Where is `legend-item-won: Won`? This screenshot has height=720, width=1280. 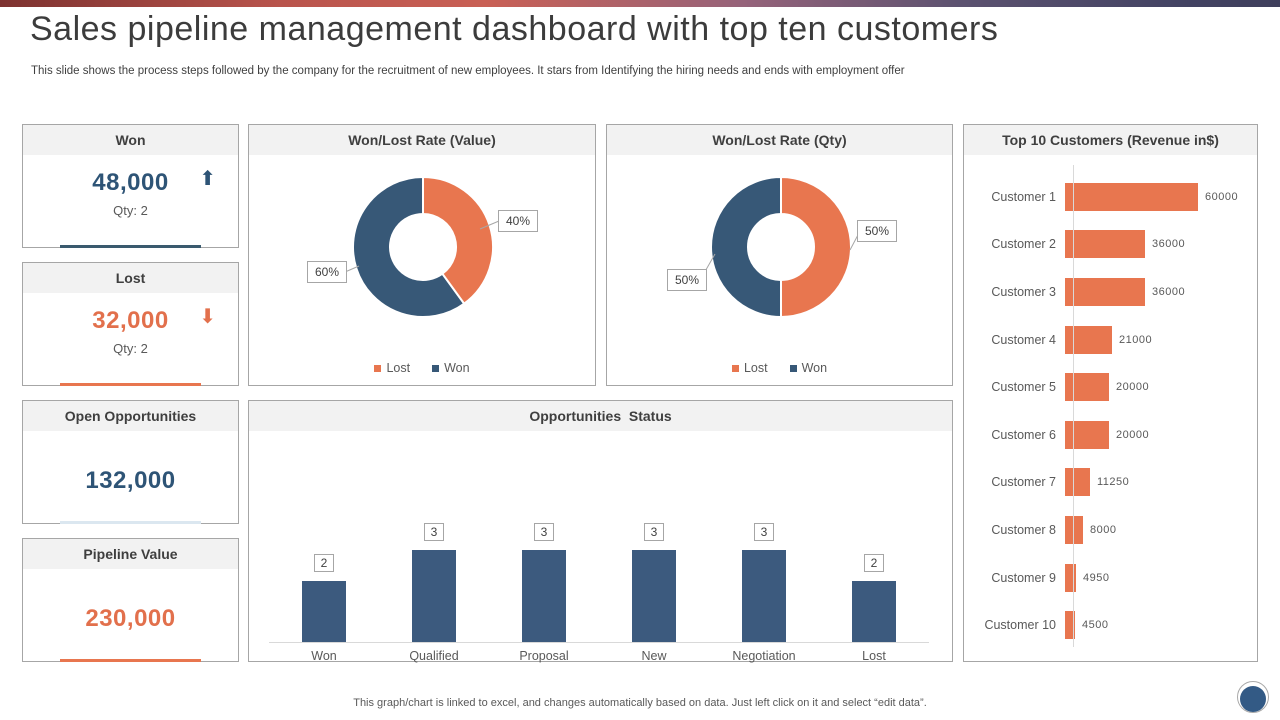
legend-item-won: Won is located at coordinates (808, 368).